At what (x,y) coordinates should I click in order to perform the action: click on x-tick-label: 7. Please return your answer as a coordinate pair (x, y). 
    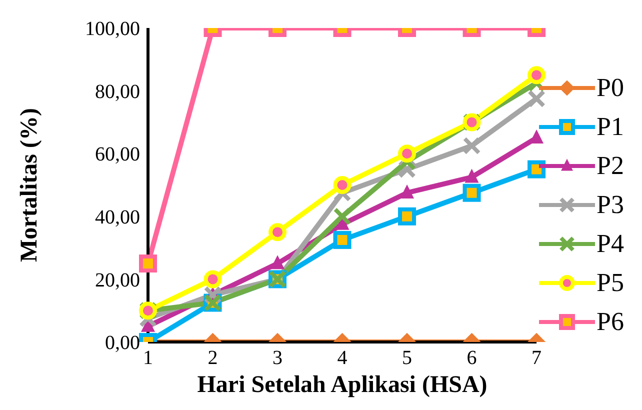
    Looking at the image, I should click on (537, 358).